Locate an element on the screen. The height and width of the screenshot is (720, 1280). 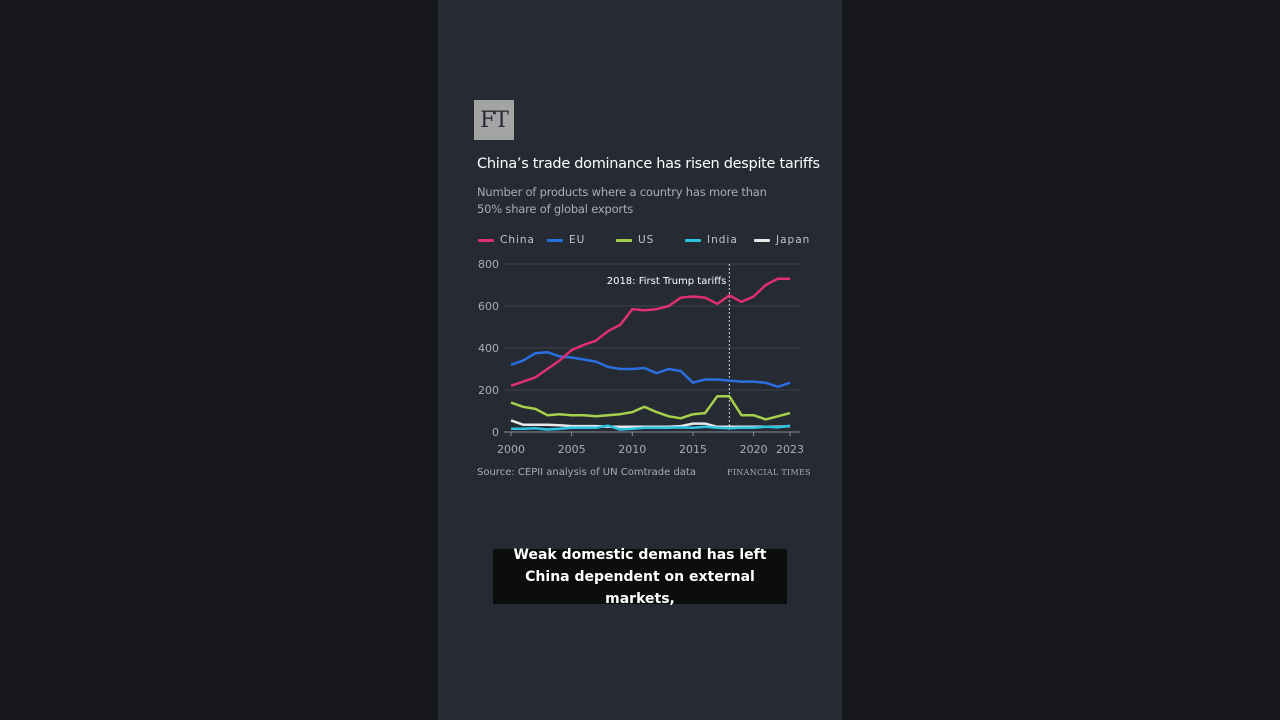
caption-line-1: Weak domestic demand has left is located at coordinates (640, 554).